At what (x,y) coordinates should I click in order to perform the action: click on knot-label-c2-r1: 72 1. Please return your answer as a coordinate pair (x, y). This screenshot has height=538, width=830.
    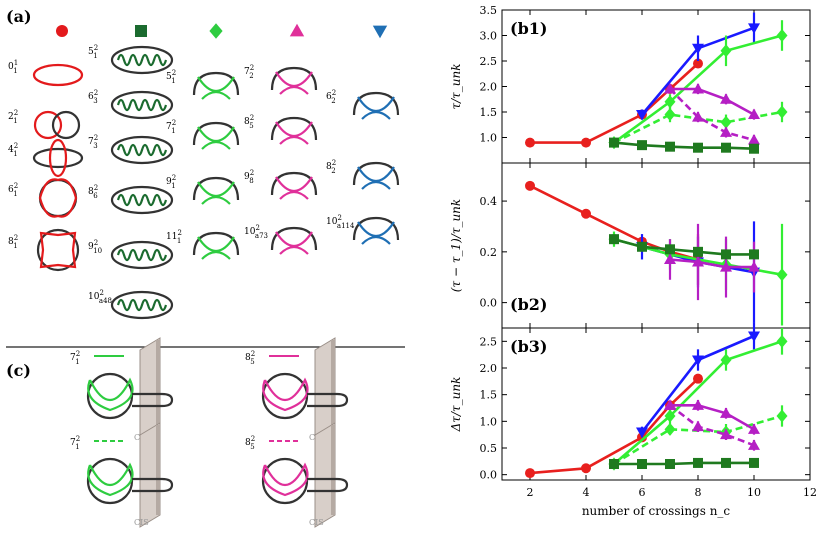
    Looking at the image, I should click on (171, 127).